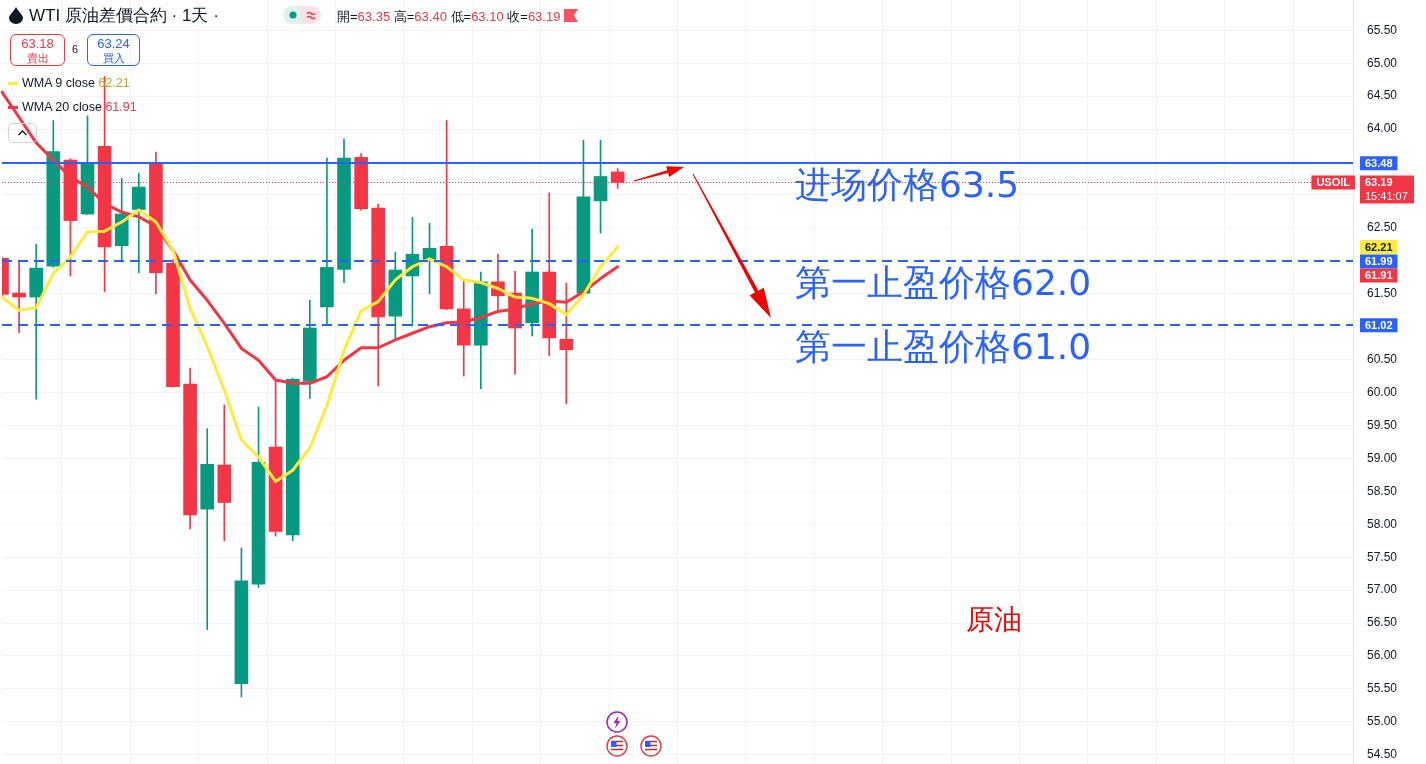 The width and height of the screenshot is (1426, 764). What do you see at coordinates (1382, 721) in the screenshot?
I see `y-tick-label: 55.00` at bounding box center [1382, 721].